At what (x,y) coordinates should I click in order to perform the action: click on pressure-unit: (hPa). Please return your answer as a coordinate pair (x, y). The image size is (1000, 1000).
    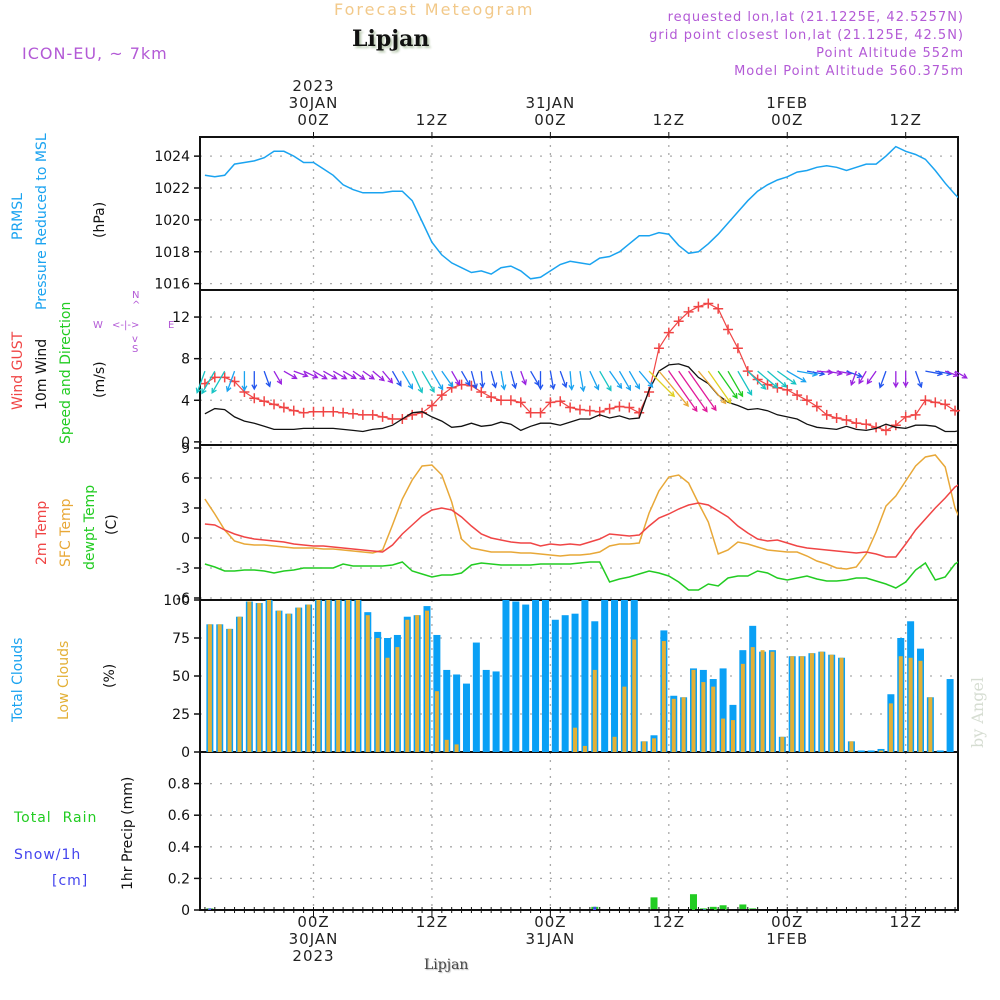
    Looking at the image, I should click on (100, 219).